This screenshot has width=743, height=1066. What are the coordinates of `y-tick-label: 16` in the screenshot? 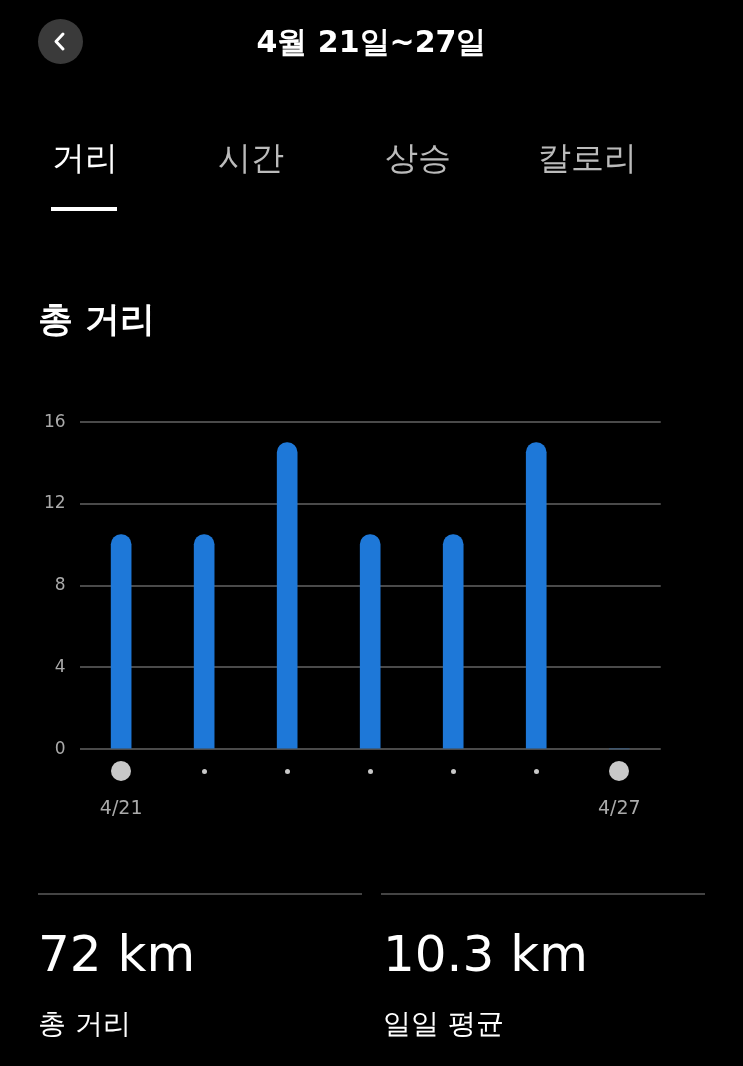 It's located at (54, 420).